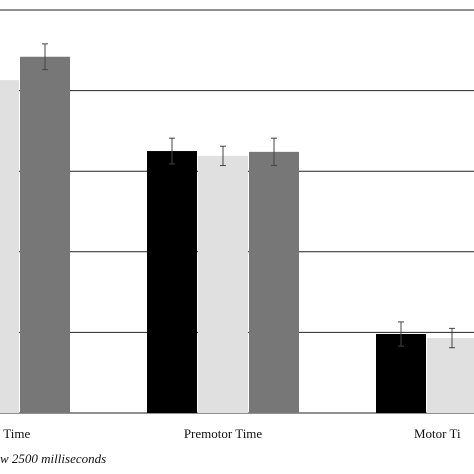  Describe the element at coordinates (53, 458) in the screenshot. I see `footnote: w 2500 milliseconds` at that location.